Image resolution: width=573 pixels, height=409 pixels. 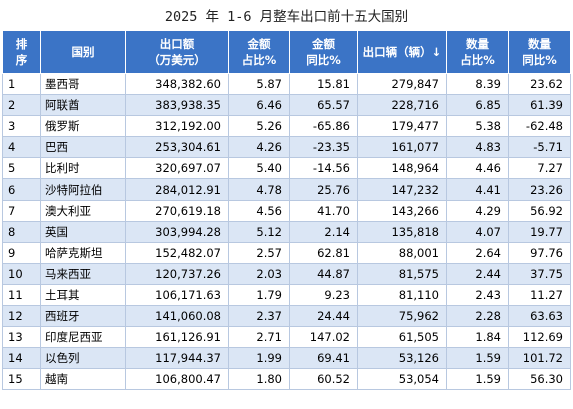 I want to click on amount-yoy-cell: -65.86, so click(x=323, y=126).